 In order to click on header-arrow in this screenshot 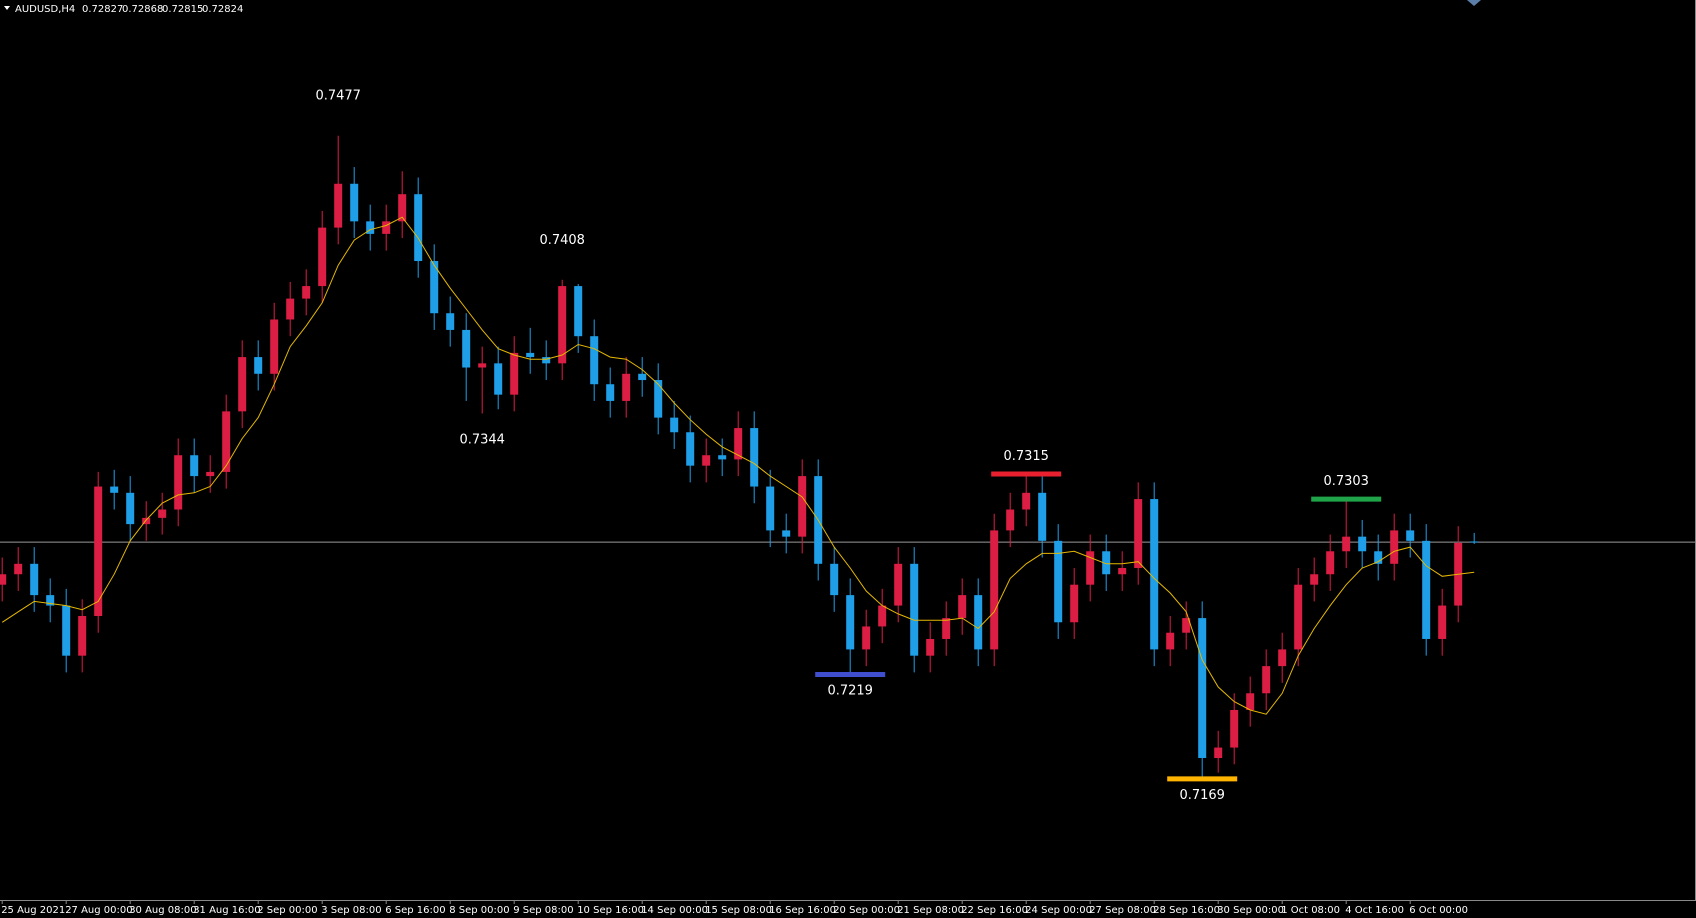, I will do `click(7, 8)`.